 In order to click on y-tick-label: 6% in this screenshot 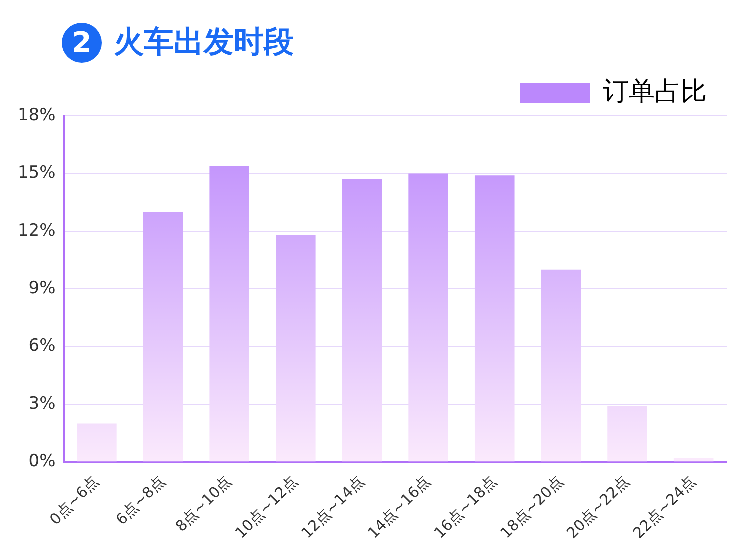, I will do `click(42, 346)`.